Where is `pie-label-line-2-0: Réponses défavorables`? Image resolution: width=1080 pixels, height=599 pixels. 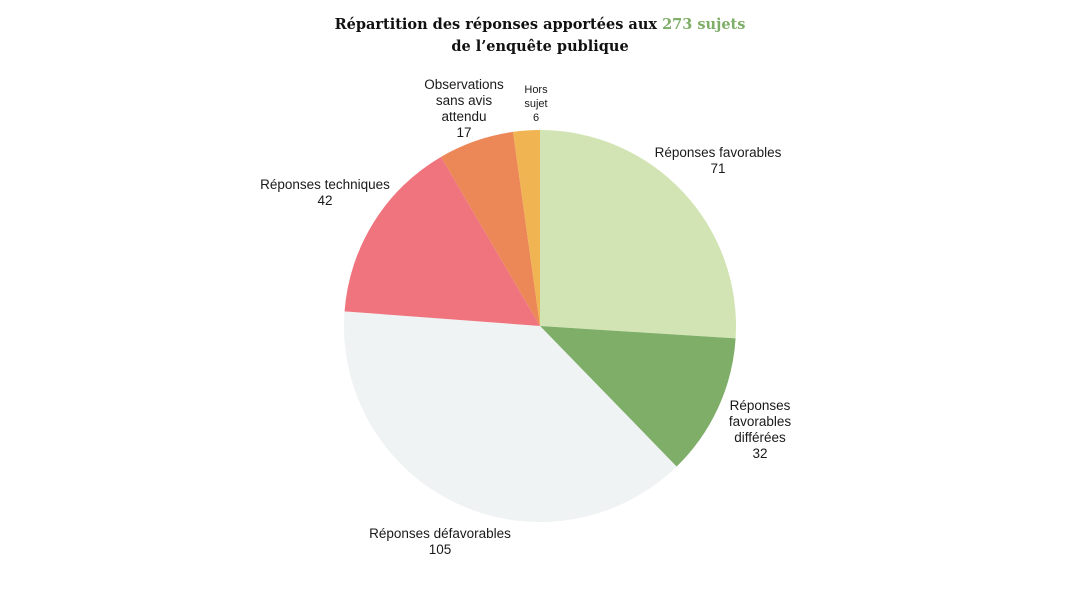 pie-label-line-2-0: Réponses défavorables is located at coordinates (440, 533).